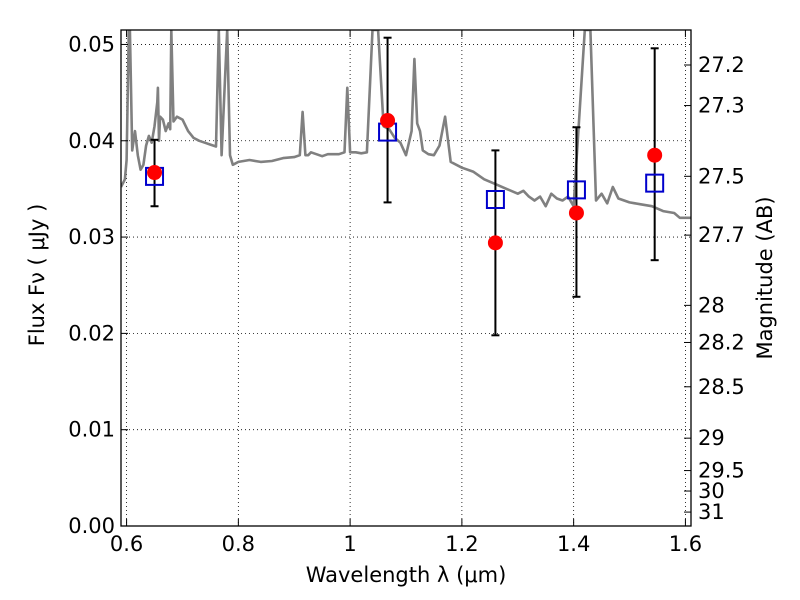 This screenshot has width=800, height=600. What do you see at coordinates (765, 277) in the screenshot?
I see `right-axis-label: Magnitude (AB)` at bounding box center [765, 277].